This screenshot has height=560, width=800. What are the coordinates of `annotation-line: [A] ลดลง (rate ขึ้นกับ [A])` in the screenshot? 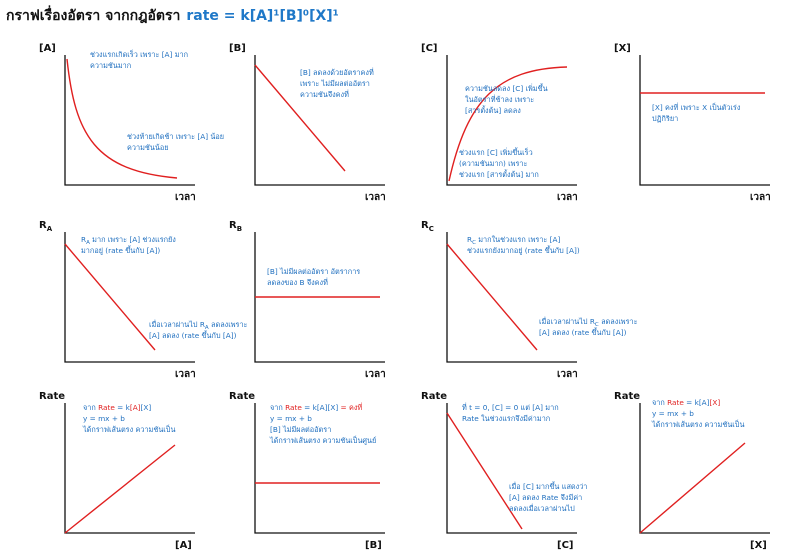 It's located at (193, 335).